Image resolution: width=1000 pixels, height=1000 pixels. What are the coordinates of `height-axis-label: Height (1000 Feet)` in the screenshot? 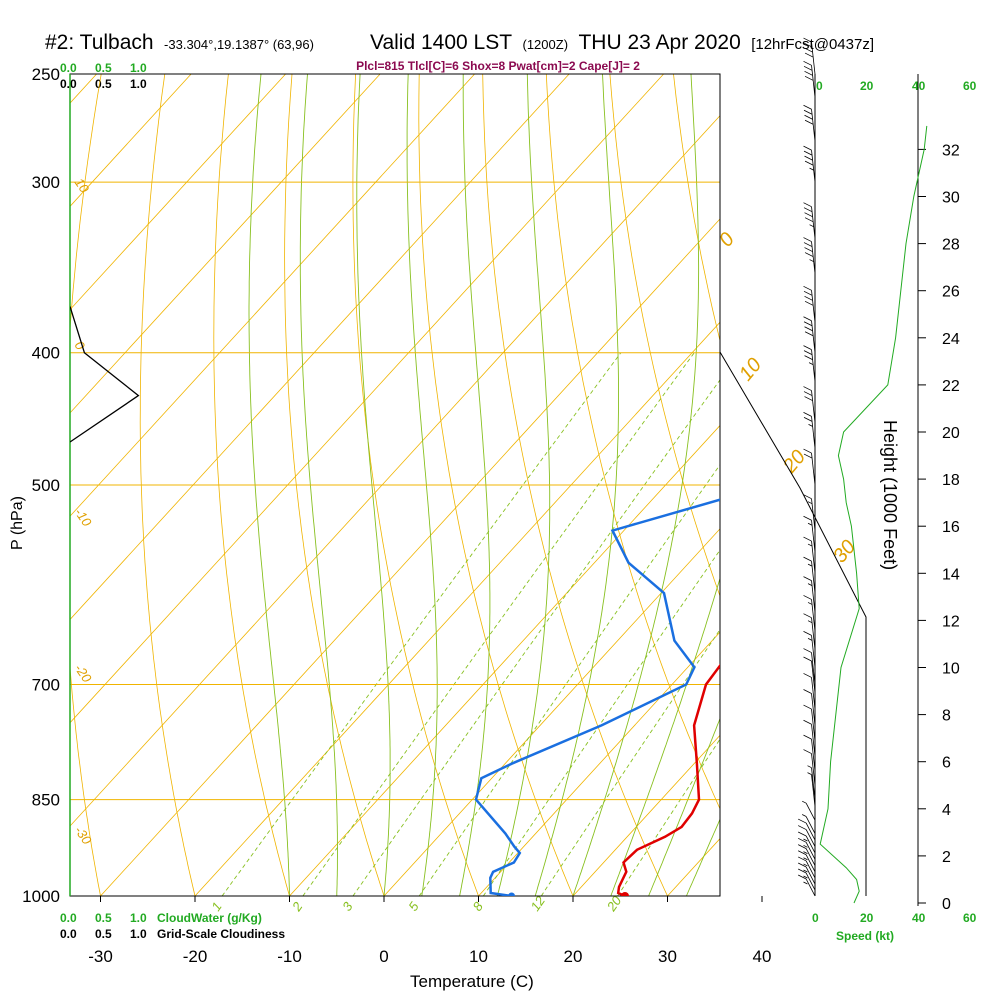 It's located at (890, 495).